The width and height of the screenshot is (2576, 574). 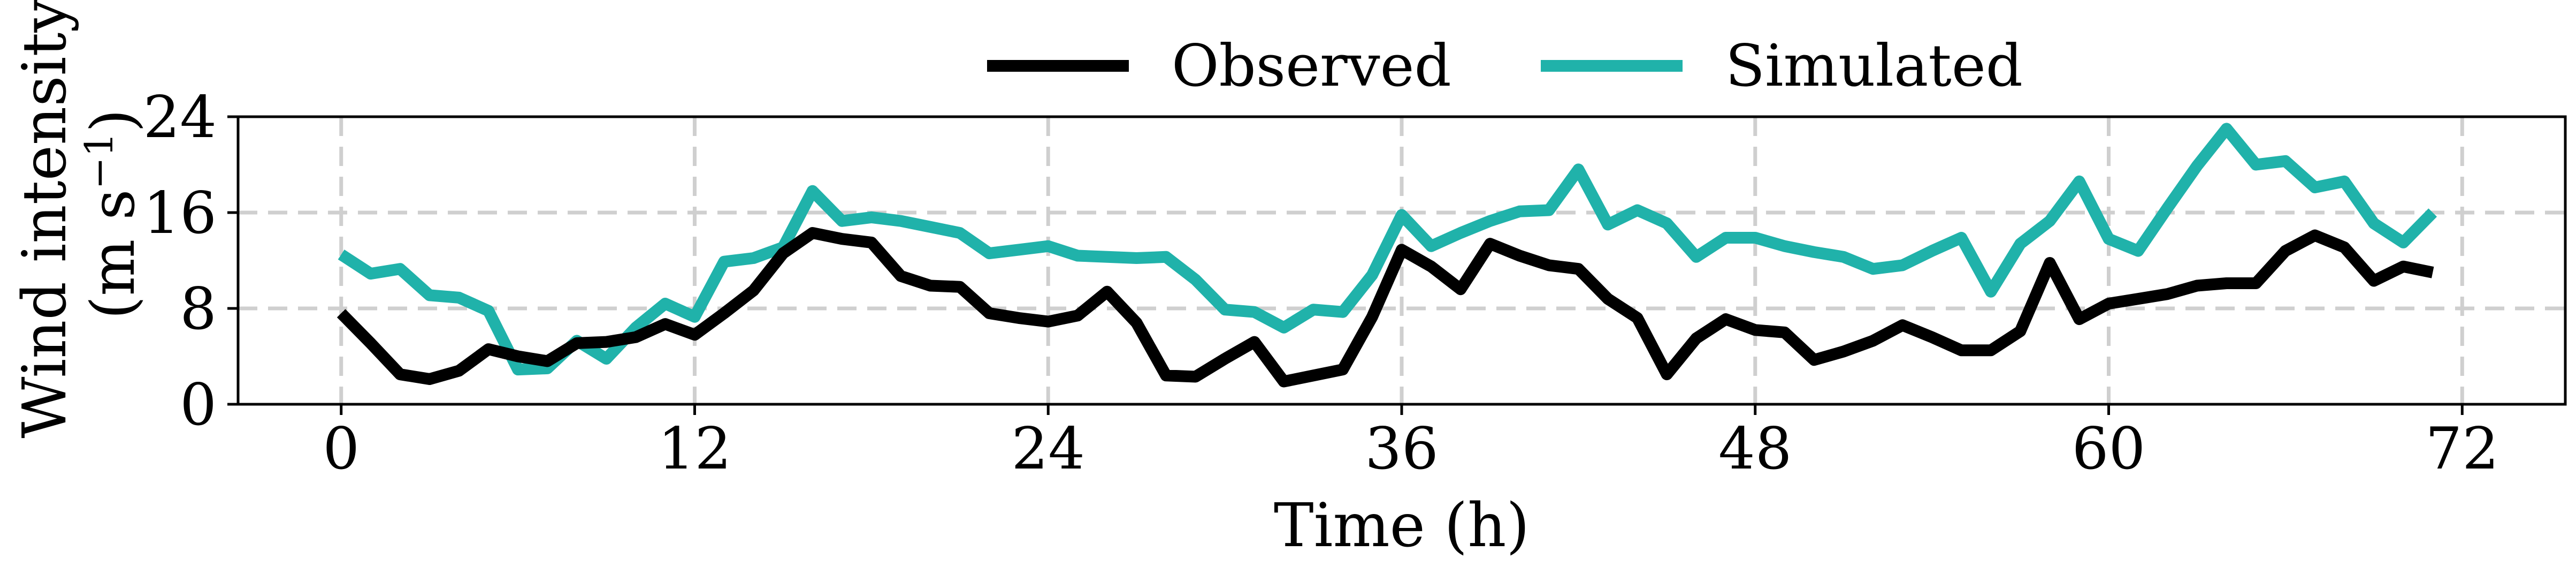 What do you see at coordinates (198, 309) in the screenshot?
I see `y-tick-label-8: 8` at bounding box center [198, 309].